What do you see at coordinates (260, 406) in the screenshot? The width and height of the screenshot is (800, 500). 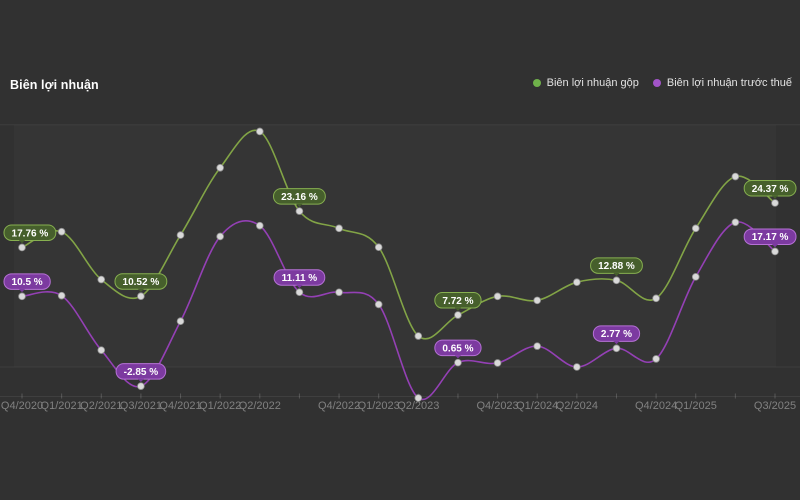 I see `x-axis-label: Q2/2022` at bounding box center [260, 406].